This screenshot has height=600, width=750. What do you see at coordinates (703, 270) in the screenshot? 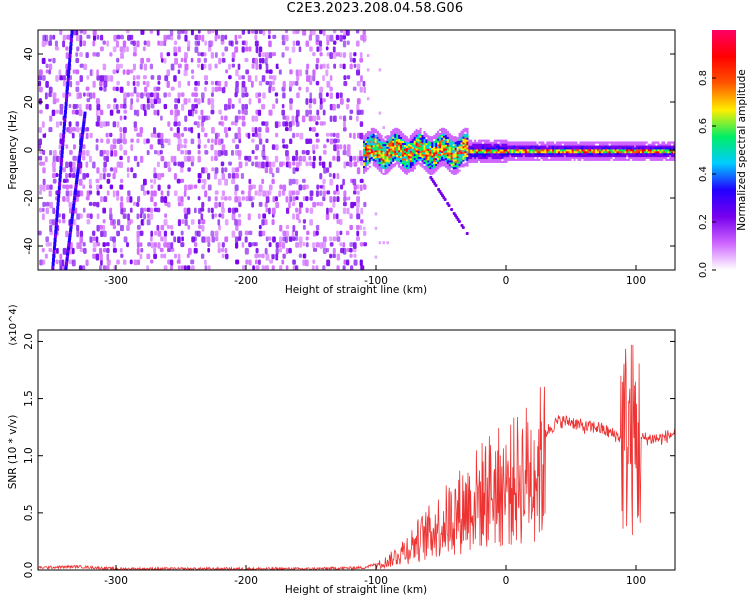
I see `colorbar-tick-label: 0.0` at bounding box center [703, 270].